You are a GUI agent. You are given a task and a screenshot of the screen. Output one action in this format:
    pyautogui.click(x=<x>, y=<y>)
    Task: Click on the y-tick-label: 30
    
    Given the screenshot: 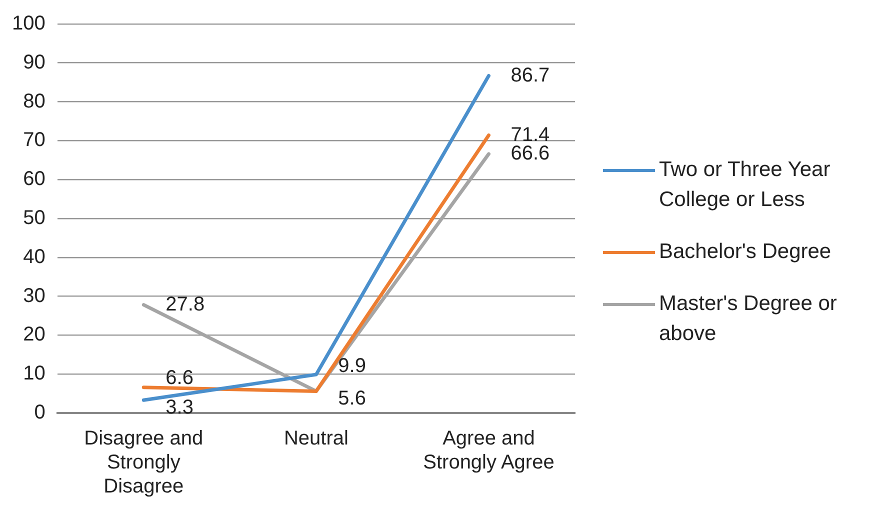 What is the action you would take?
    pyautogui.click(x=34, y=295)
    